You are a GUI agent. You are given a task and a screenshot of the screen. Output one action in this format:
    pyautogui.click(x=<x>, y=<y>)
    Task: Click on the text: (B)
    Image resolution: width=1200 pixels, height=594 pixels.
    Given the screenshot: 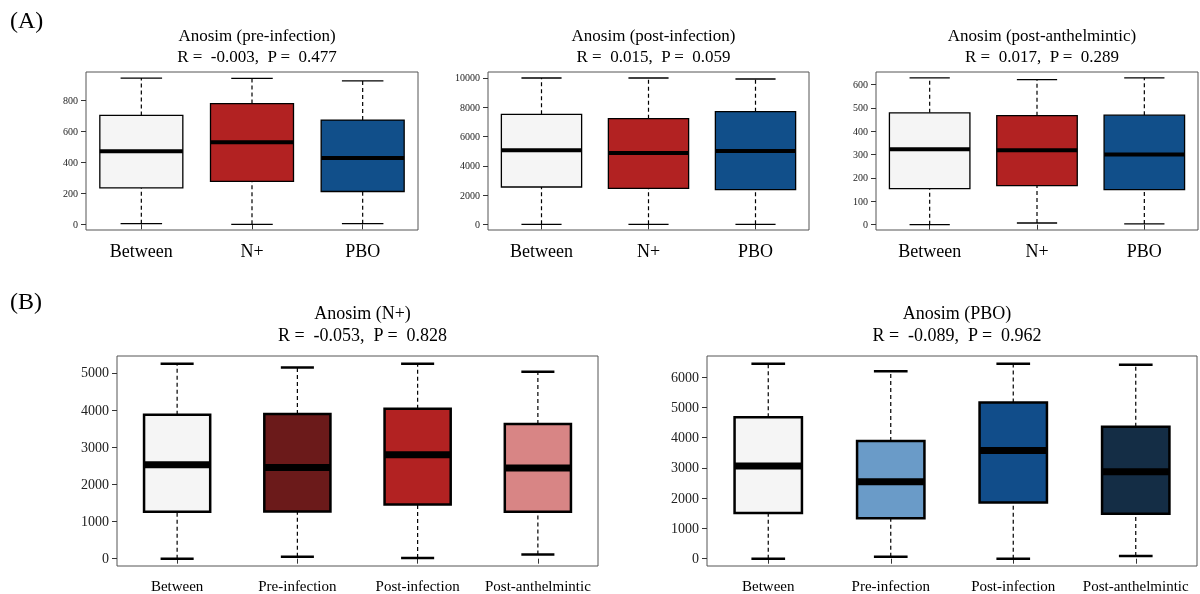 What is the action you would take?
    pyautogui.click(x=26, y=301)
    